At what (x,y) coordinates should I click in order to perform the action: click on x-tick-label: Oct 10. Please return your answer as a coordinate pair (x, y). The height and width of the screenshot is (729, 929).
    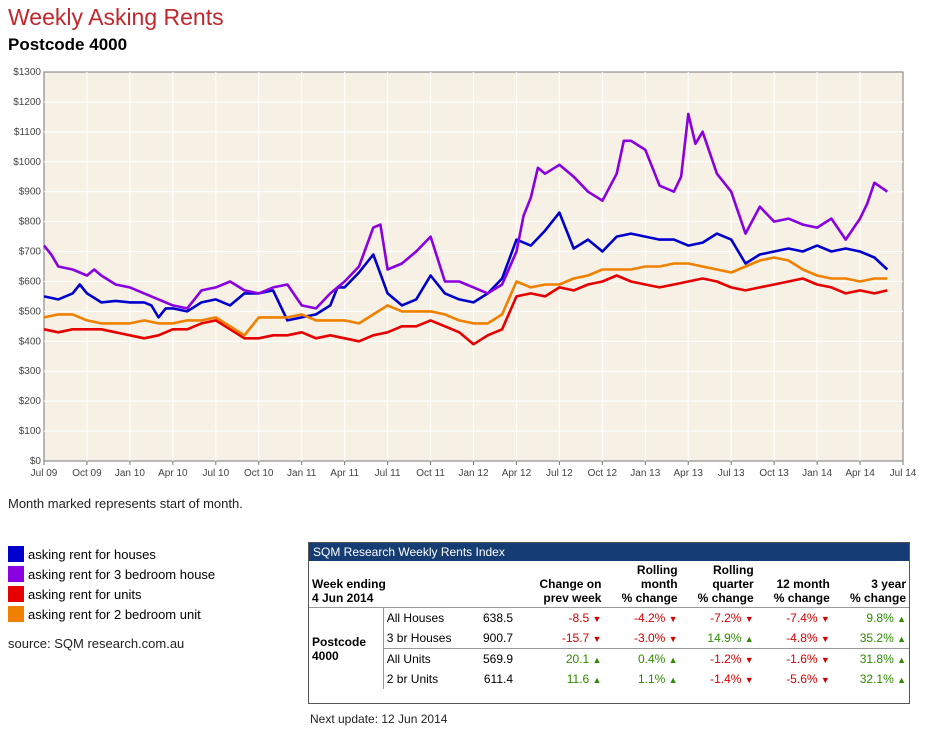
    Looking at the image, I should click on (259, 473).